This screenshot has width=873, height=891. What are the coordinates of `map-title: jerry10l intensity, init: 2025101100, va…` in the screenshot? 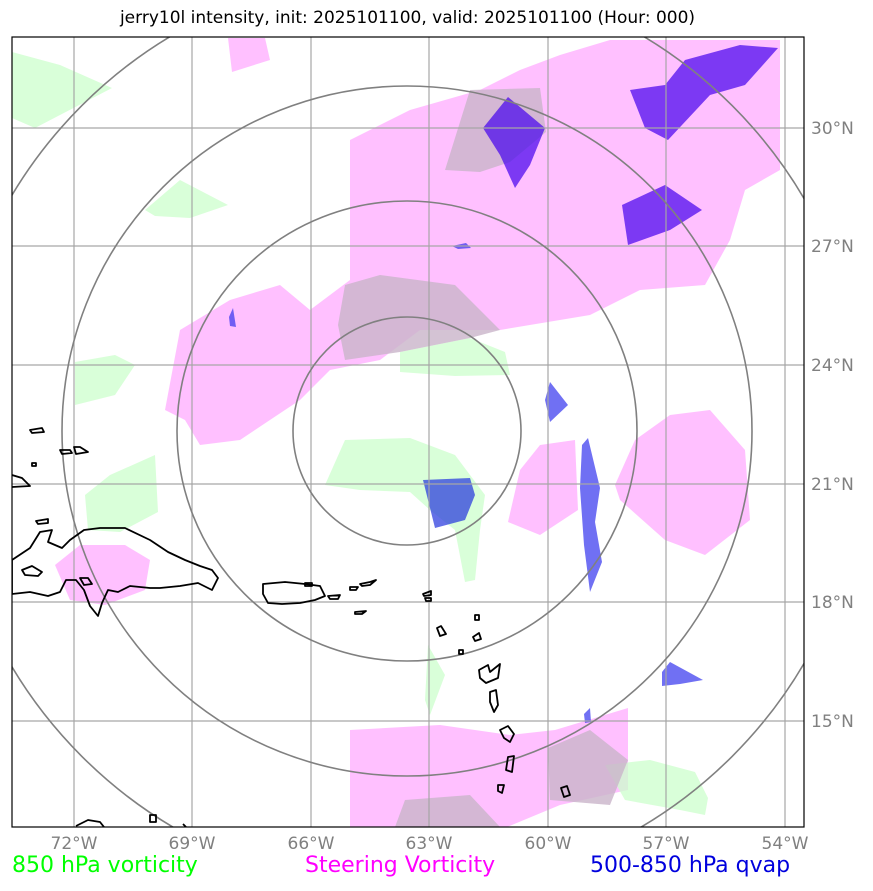 It's located at (407, 18).